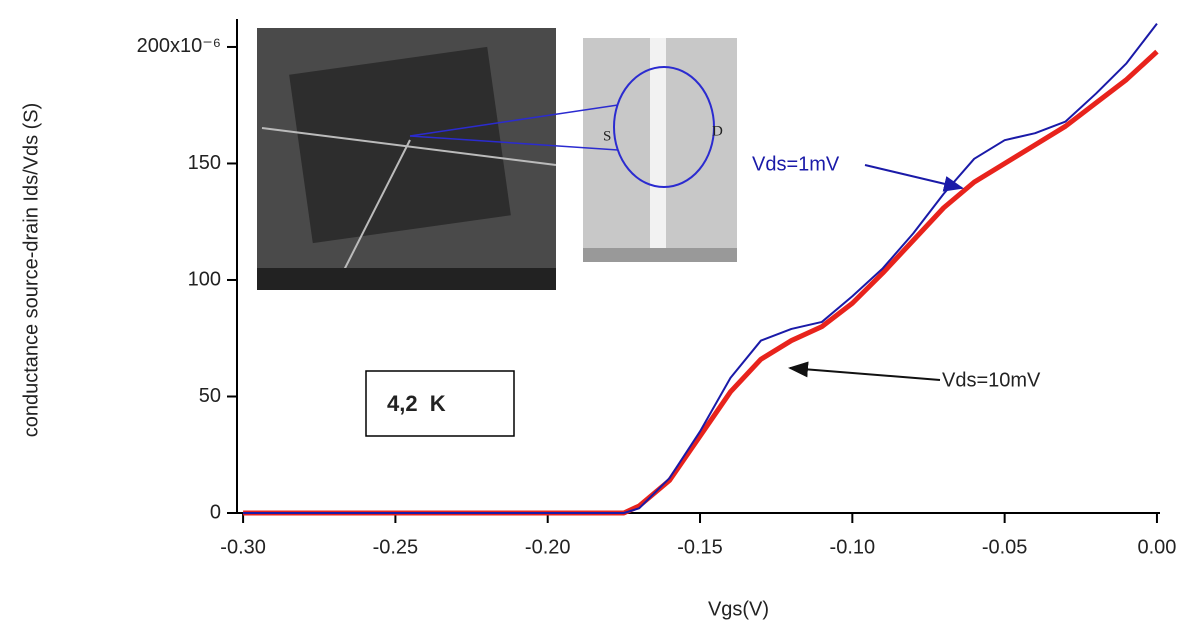  I want to click on sem-scale-bar, so click(406, 279).